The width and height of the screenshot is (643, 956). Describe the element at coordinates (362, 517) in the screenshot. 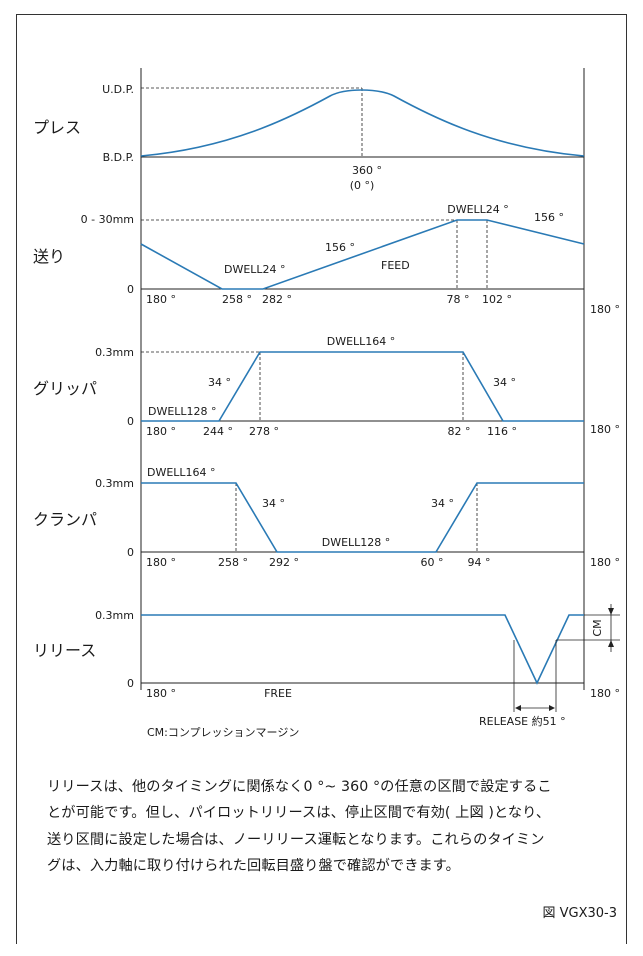

I see `clamp-curve` at that location.